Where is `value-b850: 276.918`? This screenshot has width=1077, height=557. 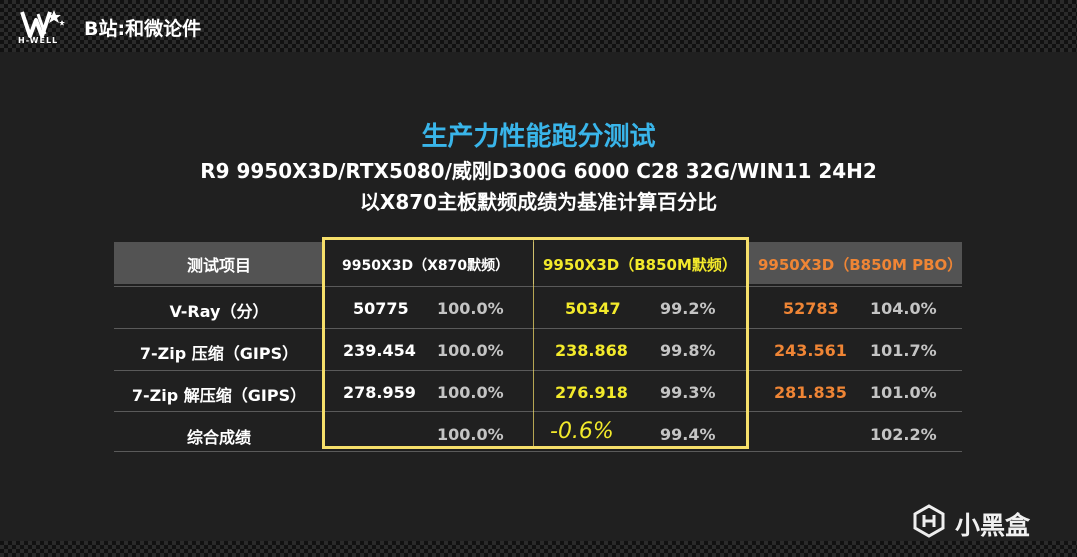 value-b850: 276.918 is located at coordinates (591, 392).